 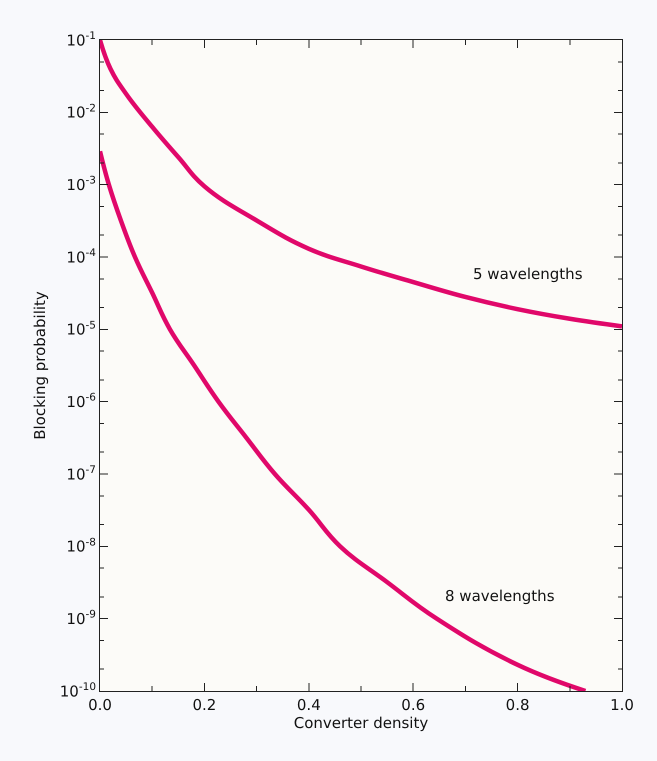 What do you see at coordinates (204, 705) in the screenshot?
I see `x-tick-label: 0.2` at bounding box center [204, 705].